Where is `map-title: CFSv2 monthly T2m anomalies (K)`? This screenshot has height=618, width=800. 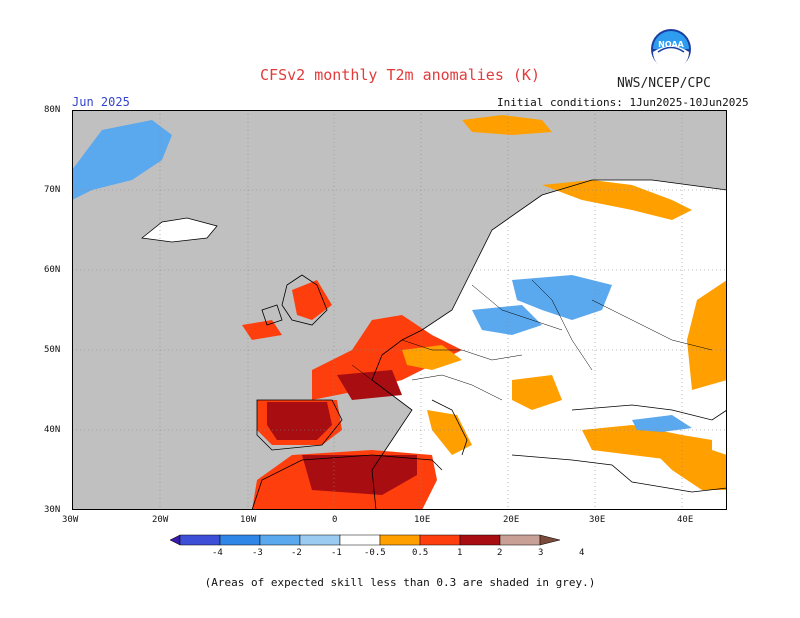
map-title: CFSv2 monthly T2m anomalies (K) is located at coordinates (400, 75).